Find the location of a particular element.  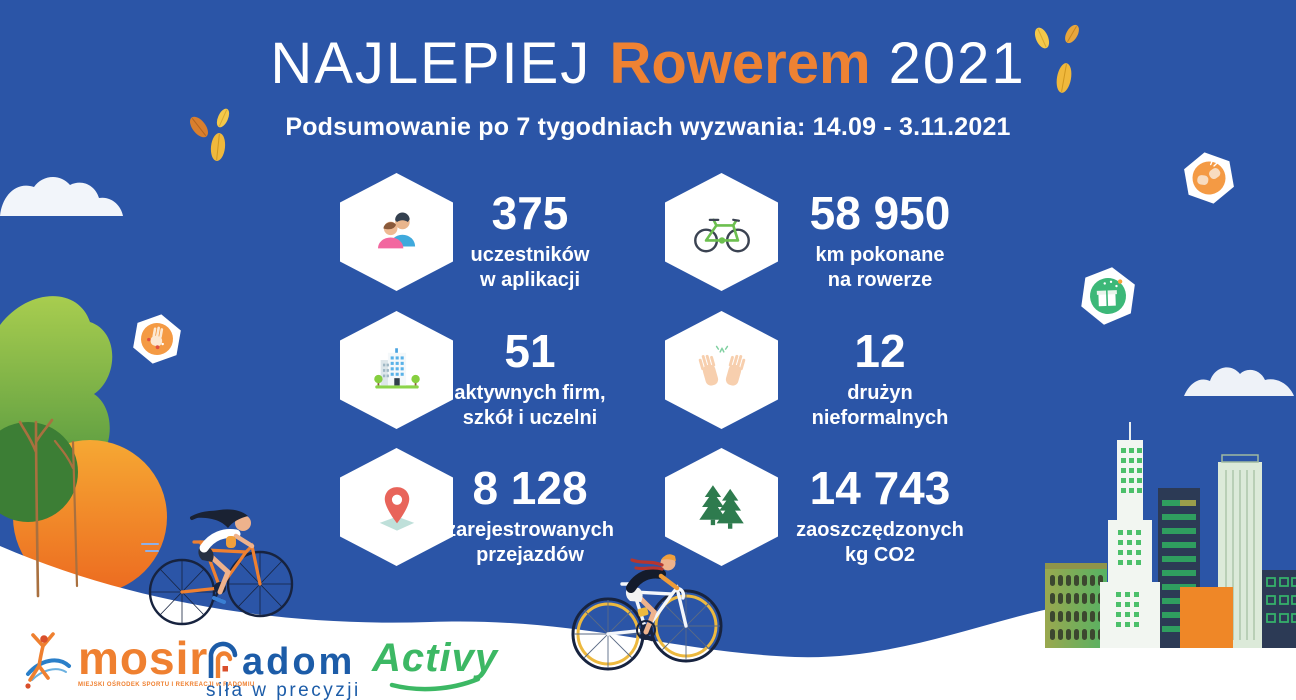

title-part2: Rowerem is located at coordinates (740, 63).